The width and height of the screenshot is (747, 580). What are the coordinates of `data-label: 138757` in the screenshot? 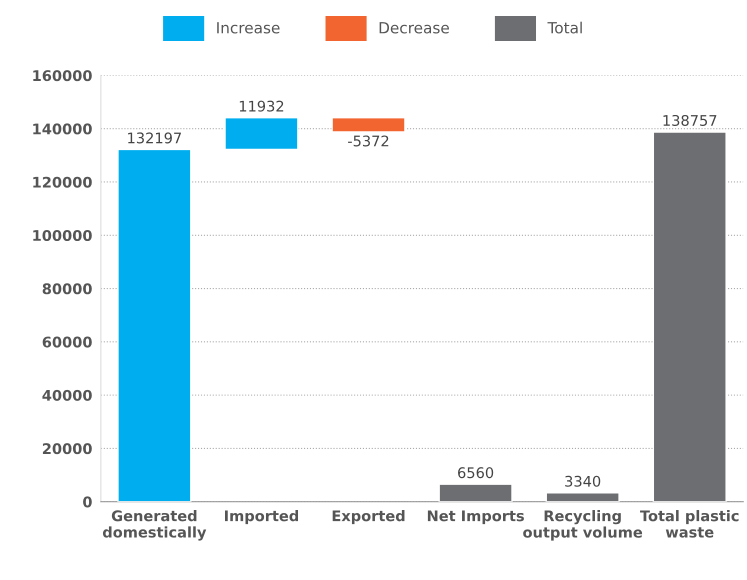 It's located at (689, 120).